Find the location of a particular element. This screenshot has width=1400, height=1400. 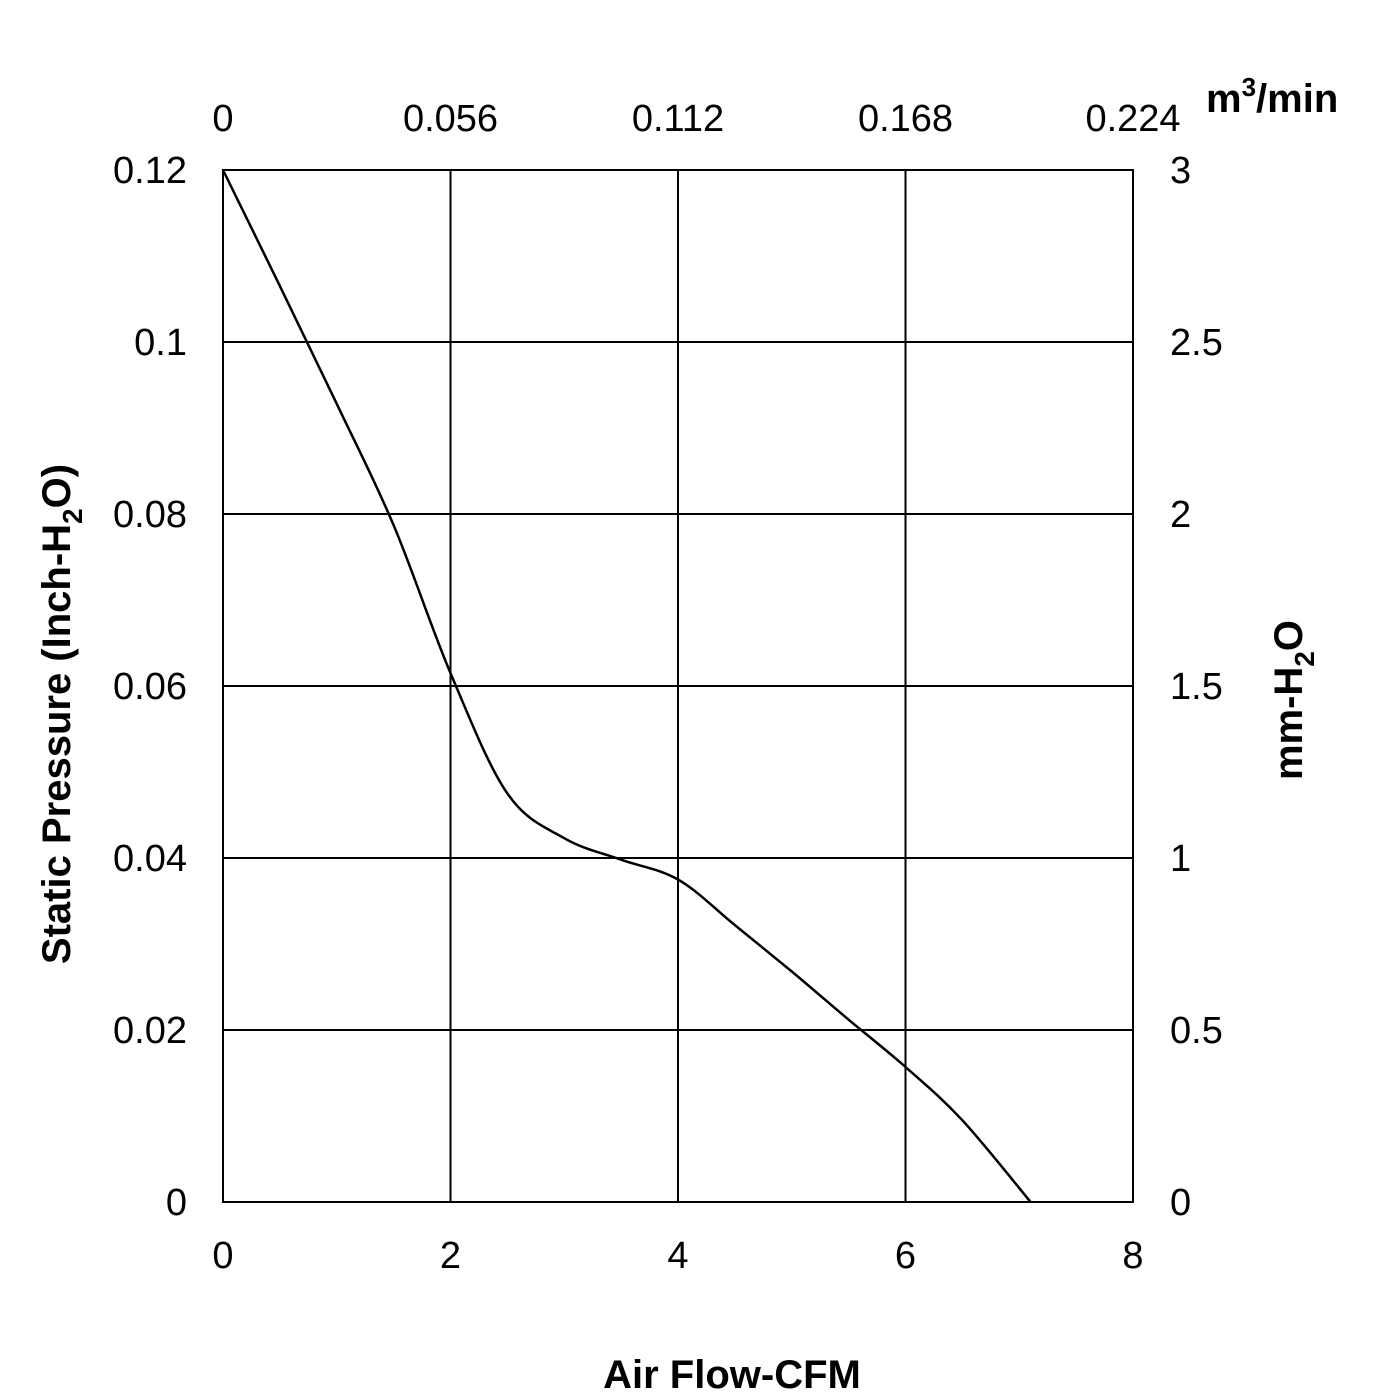

y-tick-label: 0 is located at coordinates (176, 1203).